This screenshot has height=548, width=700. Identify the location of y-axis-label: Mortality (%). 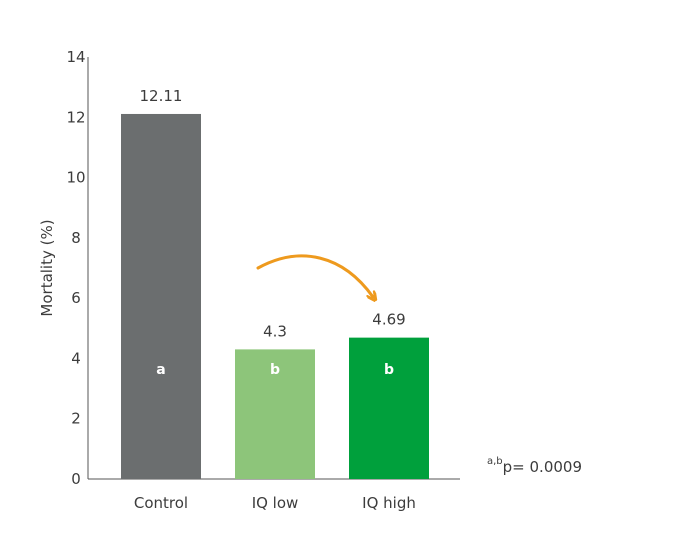
(47, 267).